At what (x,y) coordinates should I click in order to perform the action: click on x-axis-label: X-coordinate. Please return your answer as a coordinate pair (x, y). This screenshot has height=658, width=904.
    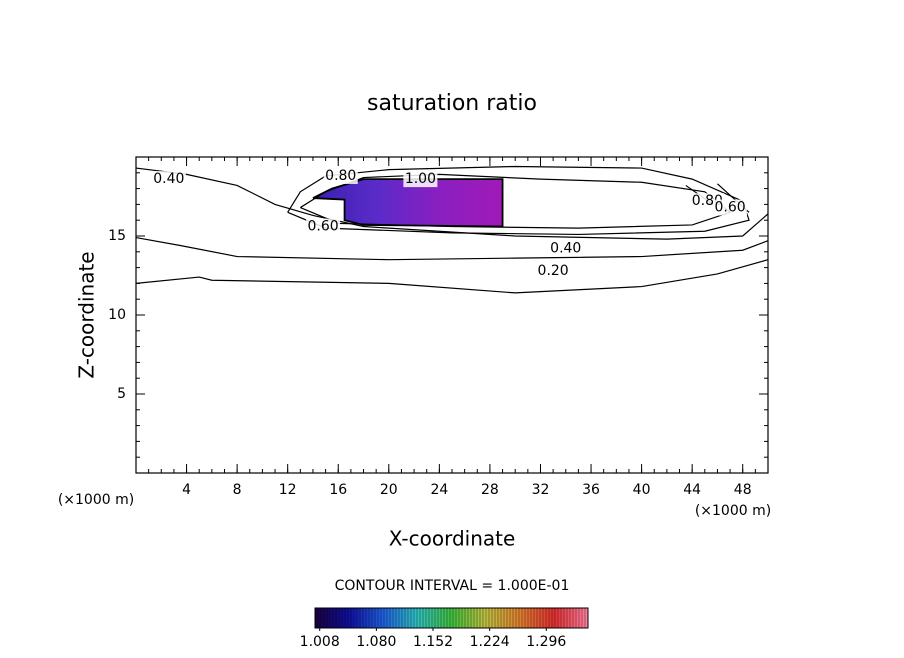
    Looking at the image, I should click on (452, 539).